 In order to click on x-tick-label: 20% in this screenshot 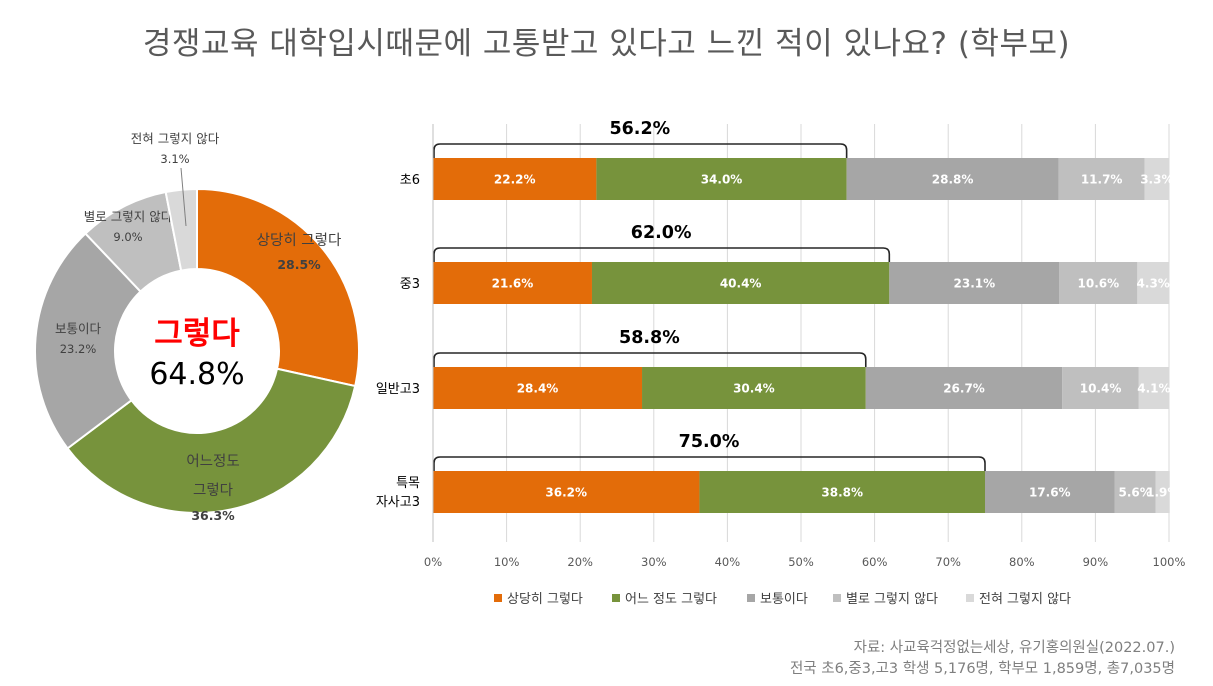, I will do `click(580, 562)`.